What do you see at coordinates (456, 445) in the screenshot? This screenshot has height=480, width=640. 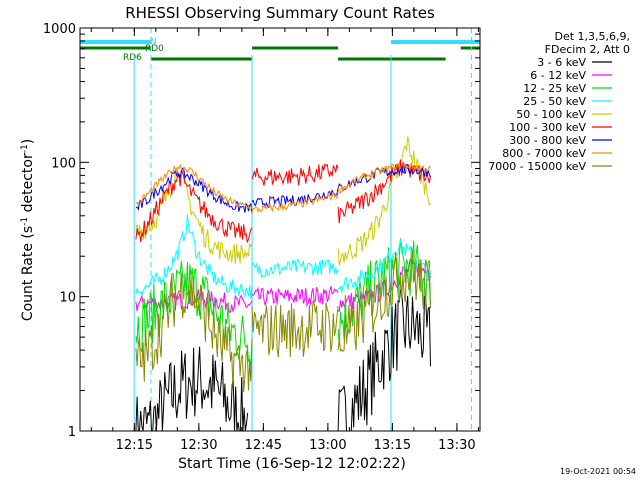 I see `x-tick-label: 13:30` at bounding box center [456, 445].